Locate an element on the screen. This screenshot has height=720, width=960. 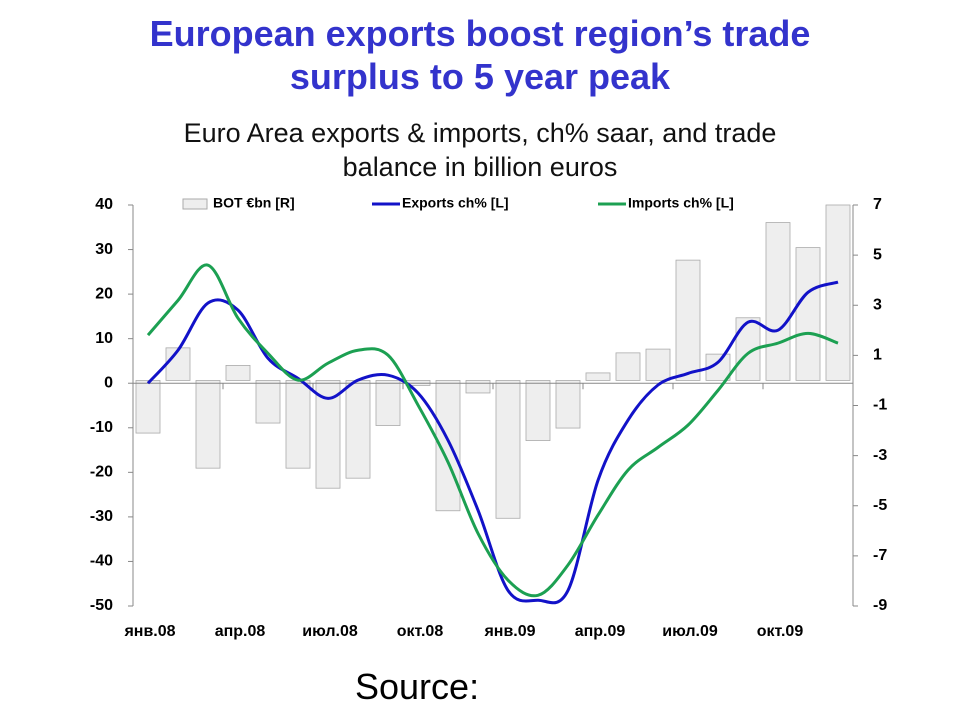
y2-tick-label: 5 is located at coordinates (877, 254).